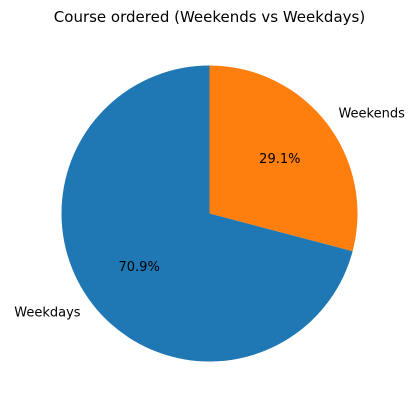  Describe the element at coordinates (47, 312) in the screenshot. I see `slice-label-weekdays: Weekdays` at that location.